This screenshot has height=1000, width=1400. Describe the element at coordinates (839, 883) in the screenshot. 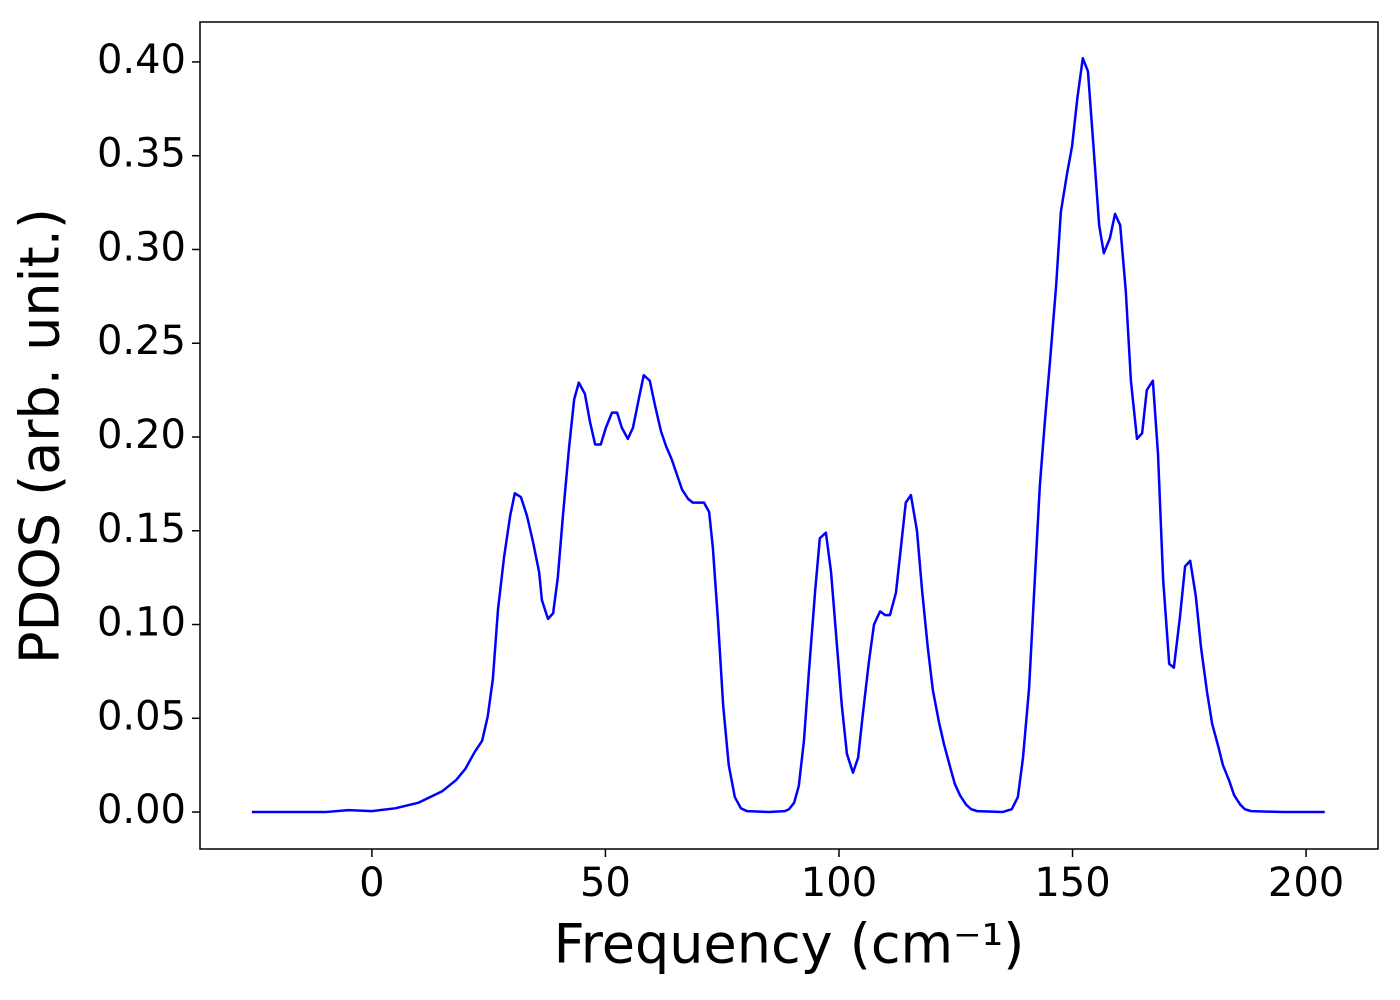

I see `x-tick-label: 100` at that location.